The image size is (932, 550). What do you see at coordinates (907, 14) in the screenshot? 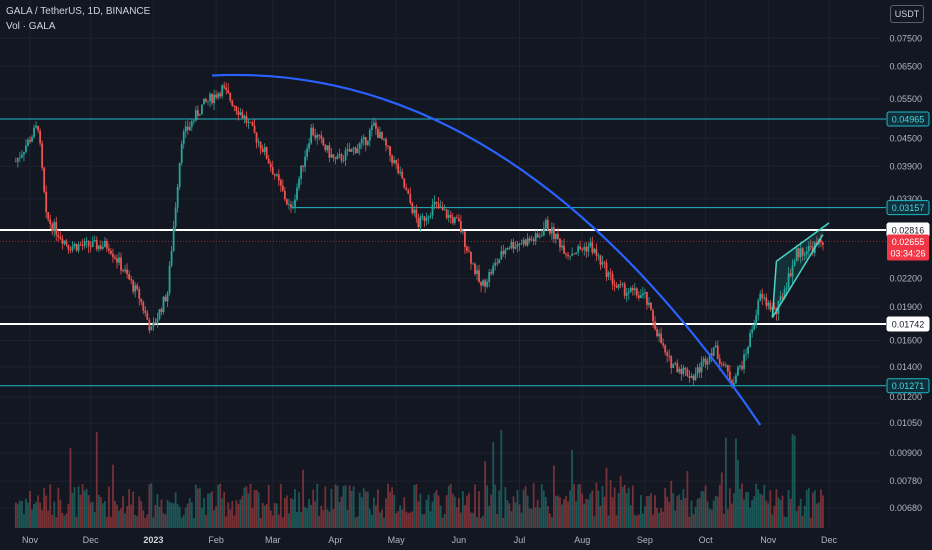
I see `currency-button: USDT` at bounding box center [907, 14].